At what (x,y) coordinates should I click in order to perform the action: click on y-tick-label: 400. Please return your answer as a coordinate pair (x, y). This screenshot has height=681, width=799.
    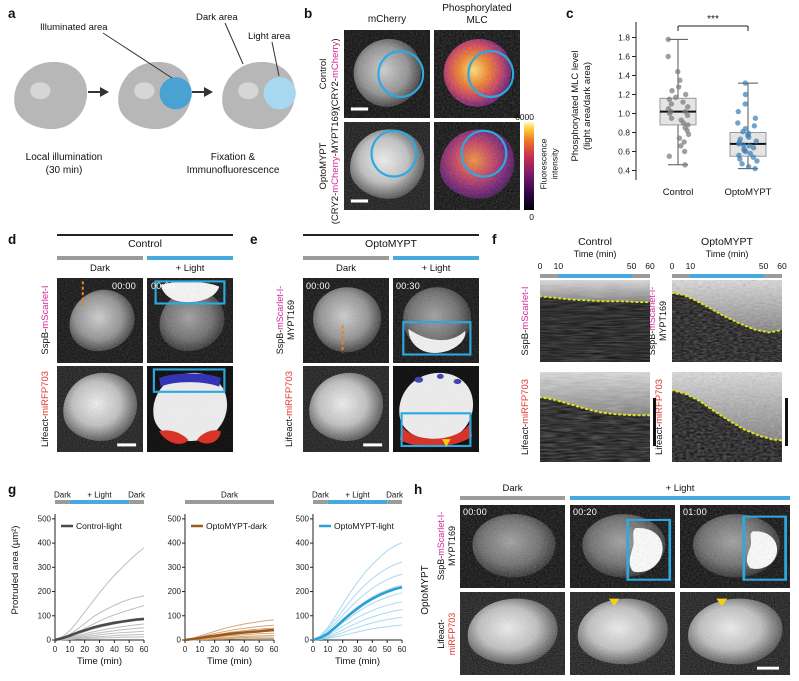
    Looking at the image, I should click on (175, 543).